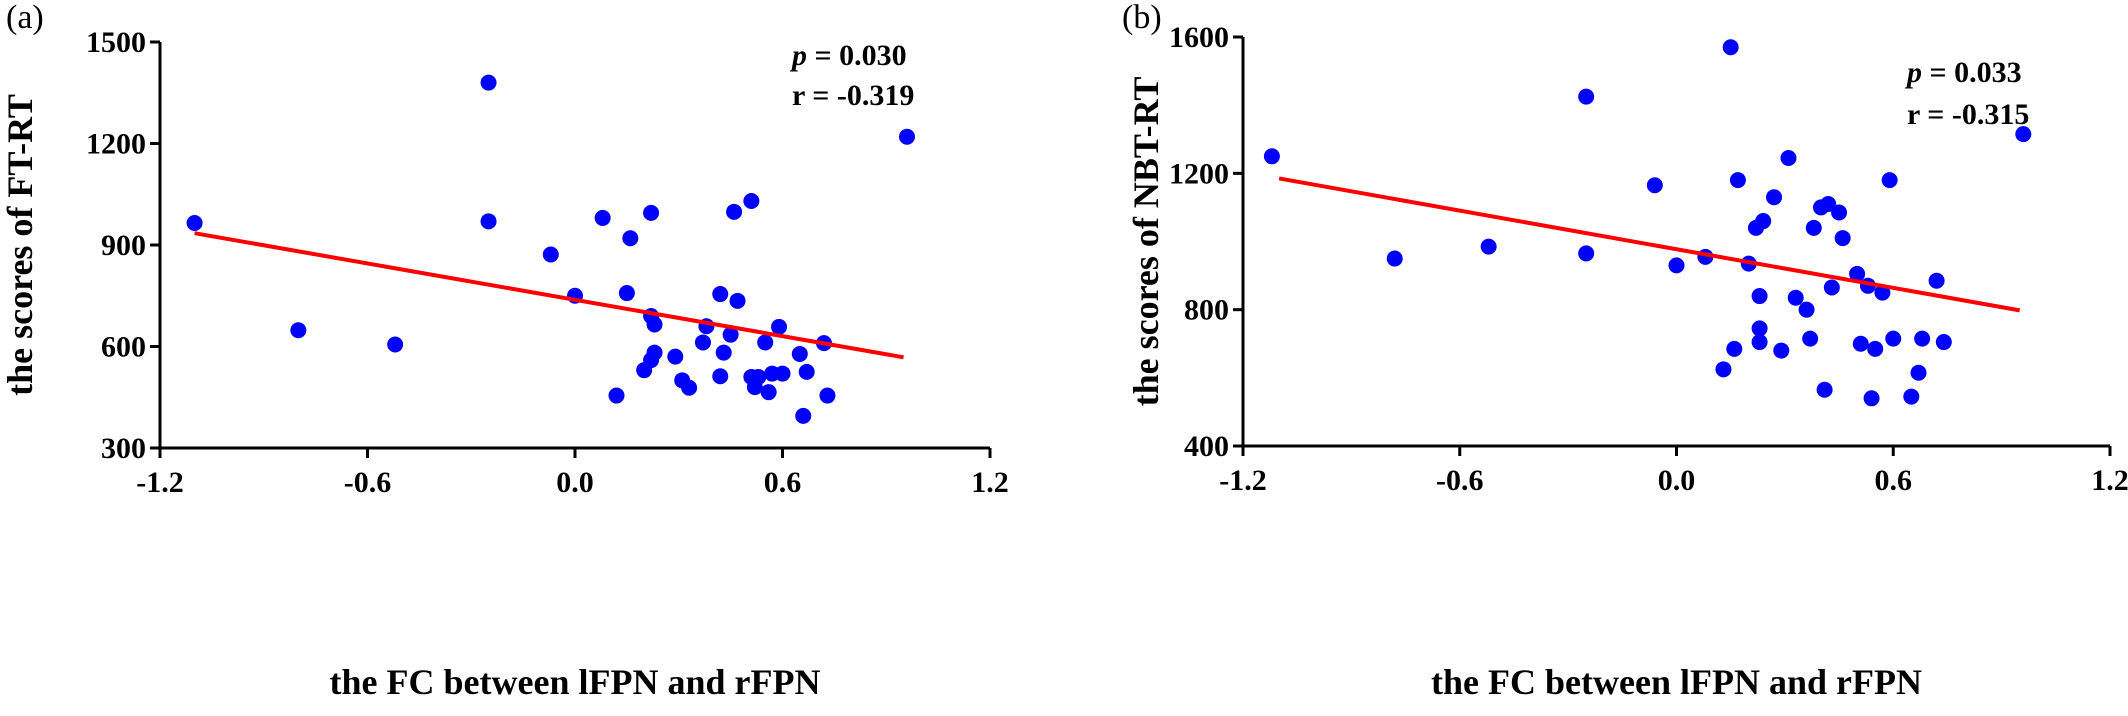  Describe the element at coordinates (848, 55) in the screenshot. I see `p-value-annotation: p = 0.030` at that location.